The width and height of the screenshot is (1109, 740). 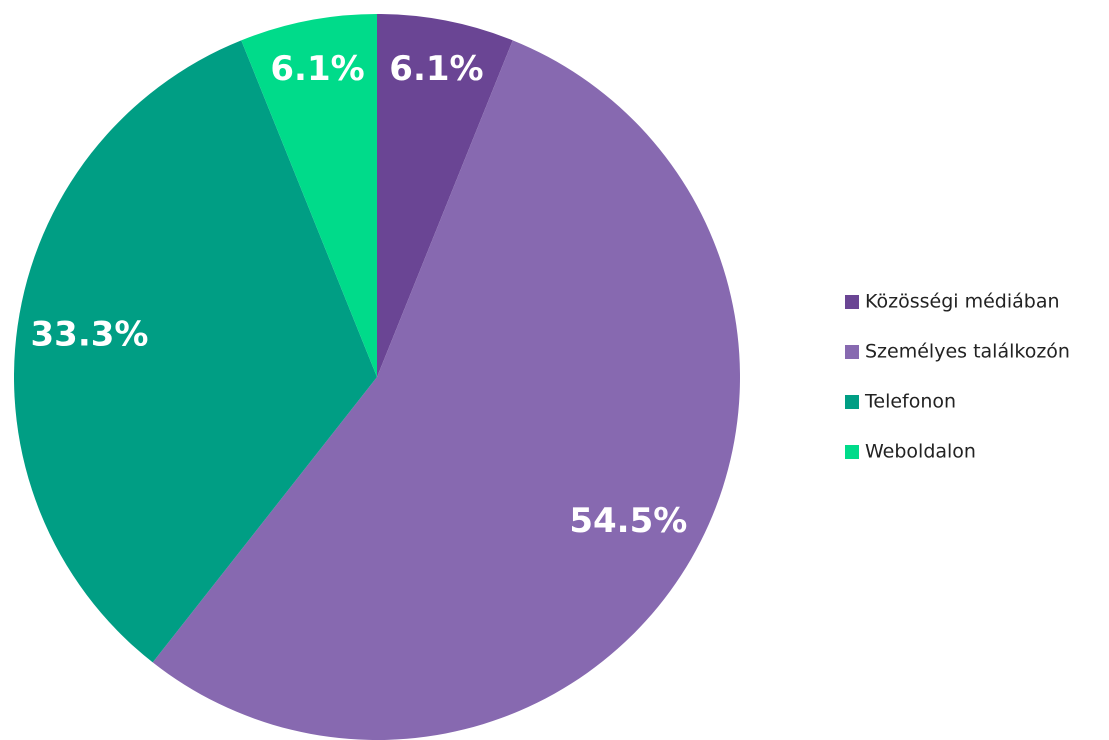 What do you see at coordinates (962, 302) in the screenshot?
I see `legend-label: Közösségi médiában` at bounding box center [962, 302].